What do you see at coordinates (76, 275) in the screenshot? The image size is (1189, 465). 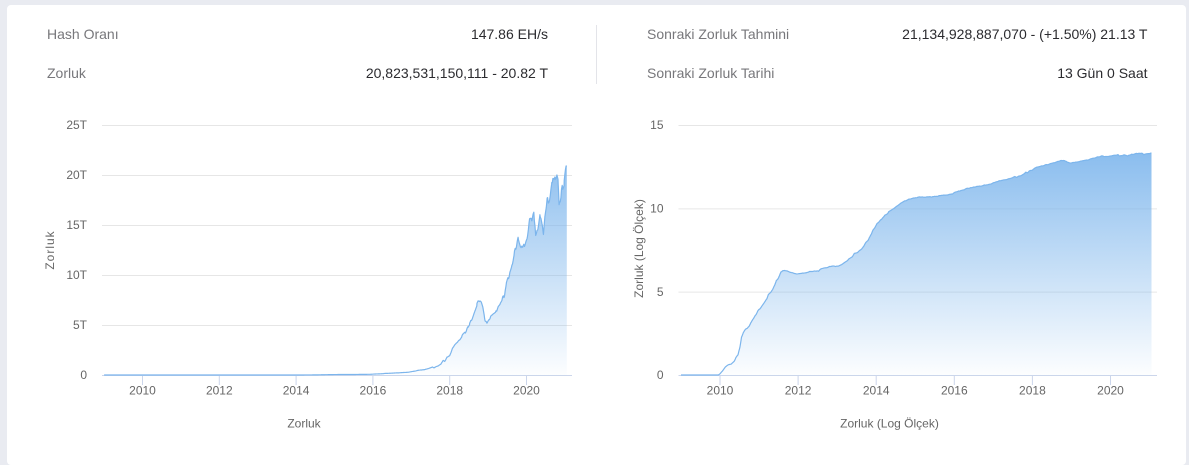 I see `svg-text: 10T` at bounding box center [76, 275].